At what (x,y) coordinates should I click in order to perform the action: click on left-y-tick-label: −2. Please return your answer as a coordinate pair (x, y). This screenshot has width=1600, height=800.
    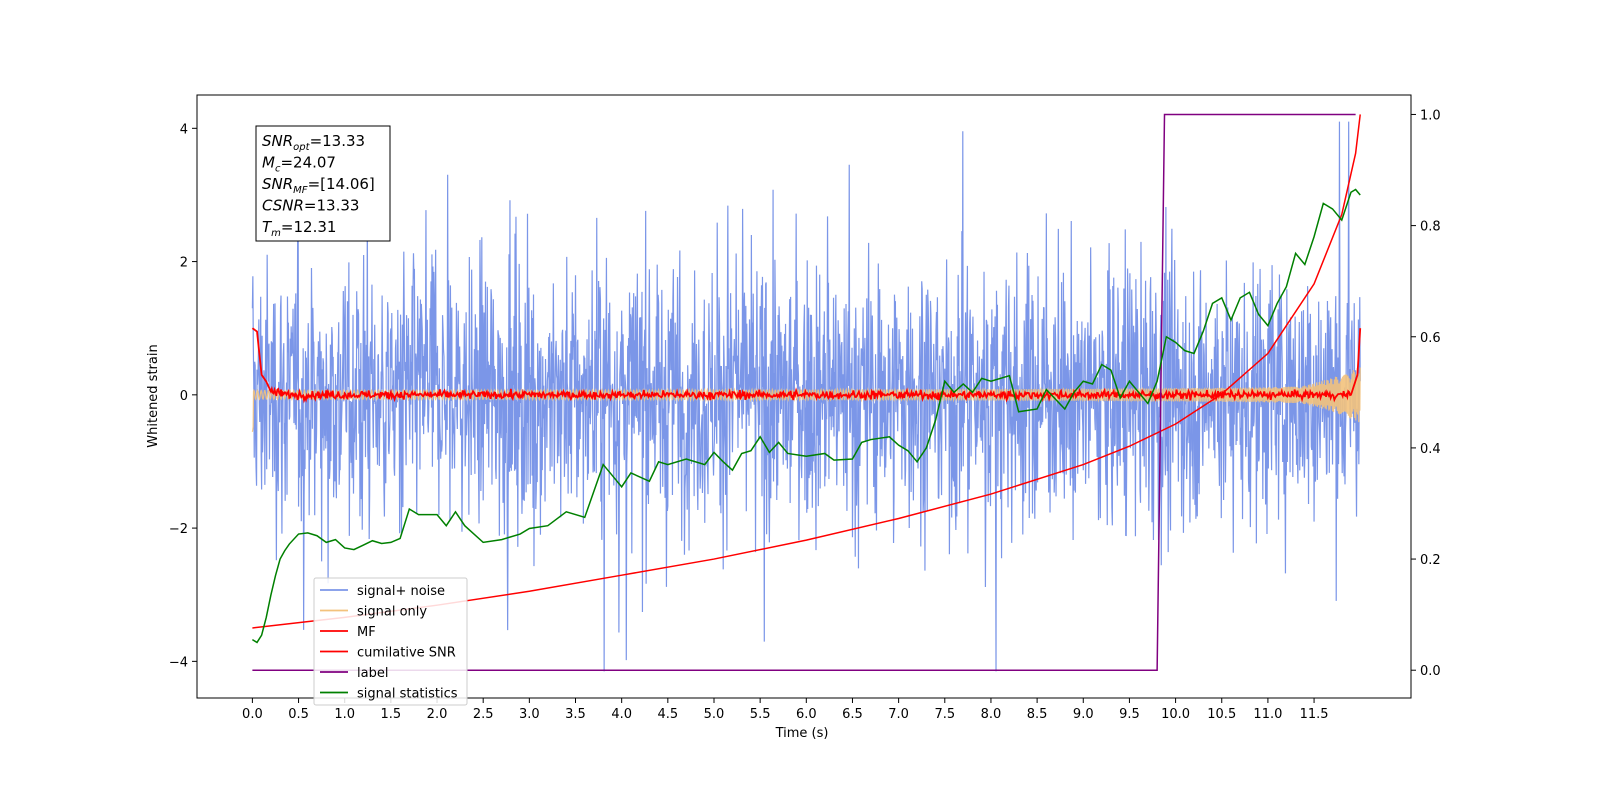
    Looking at the image, I should click on (178, 529).